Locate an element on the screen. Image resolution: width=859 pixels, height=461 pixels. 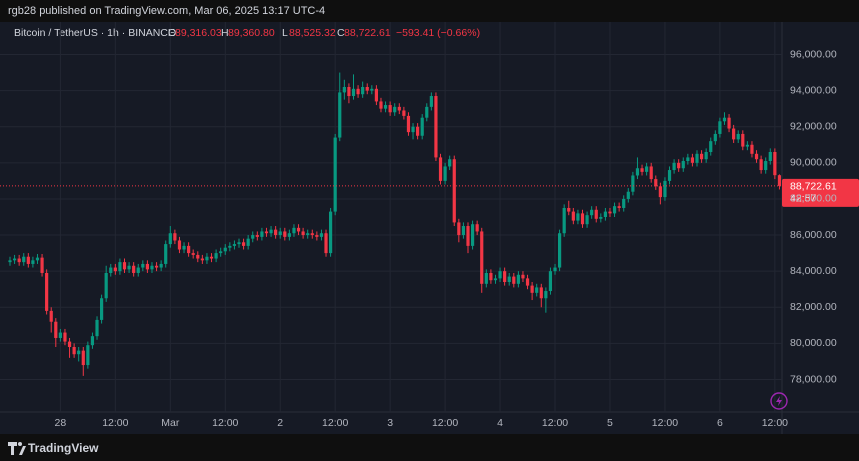
last-price-box is located at coordinates (820, 192).